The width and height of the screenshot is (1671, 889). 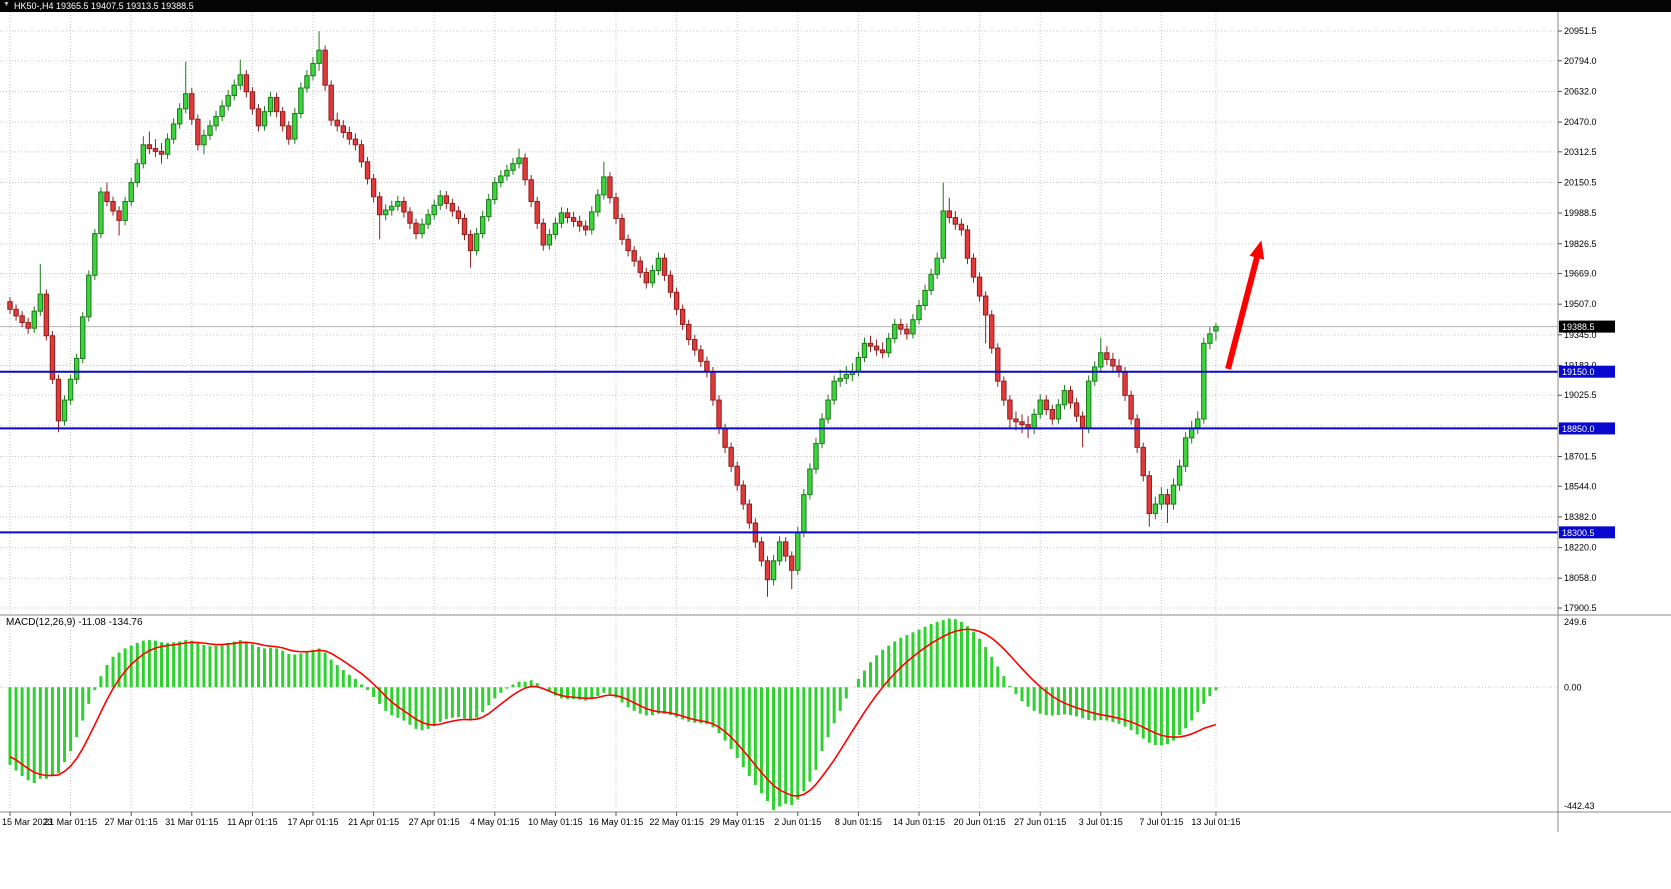 What do you see at coordinates (1578, 533) in the screenshot?
I see `svg-text: 18300.5` at bounding box center [1578, 533].